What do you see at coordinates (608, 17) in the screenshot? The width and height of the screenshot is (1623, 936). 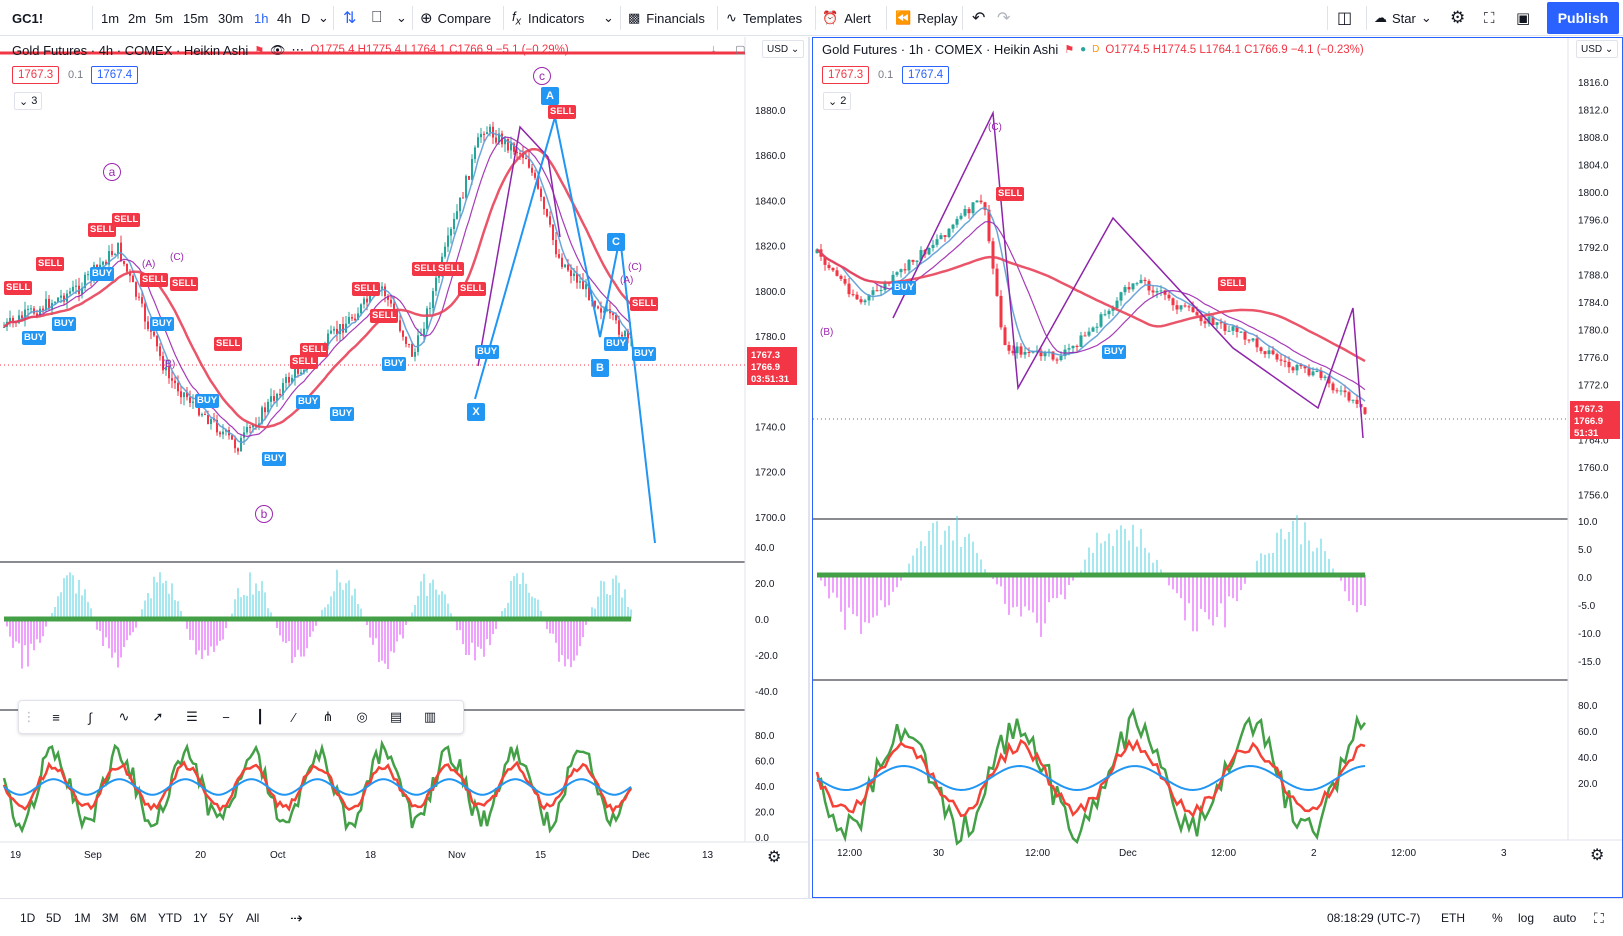 I see `indicators-chevron-icon: ⌄` at bounding box center [608, 17].